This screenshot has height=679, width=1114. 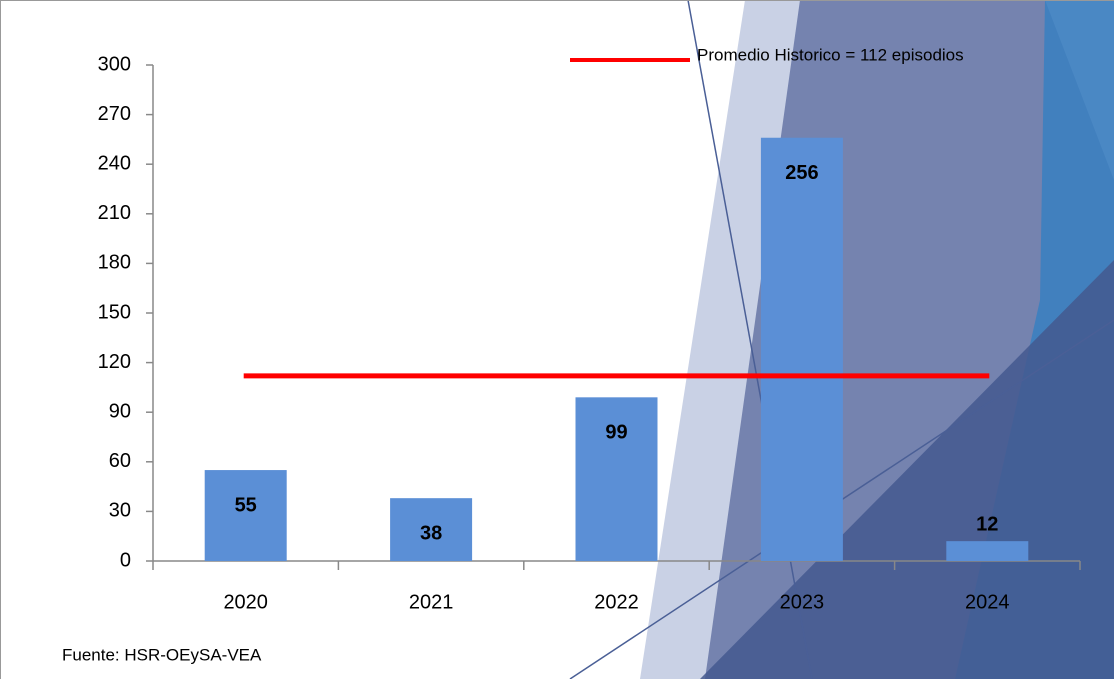 What do you see at coordinates (246, 505) in the screenshot?
I see `value-label: 55` at bounding box center [246, 505].